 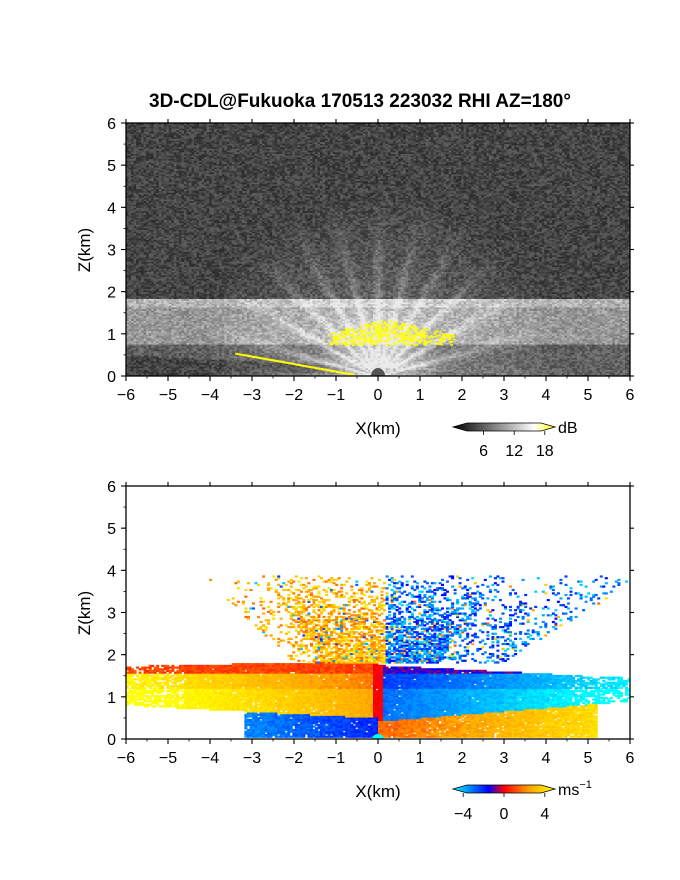 I want to click on figure-title: 3D-CDL@Fukuoka 170513 223032 RHI AZ=180°, so click(x=360, y=101).